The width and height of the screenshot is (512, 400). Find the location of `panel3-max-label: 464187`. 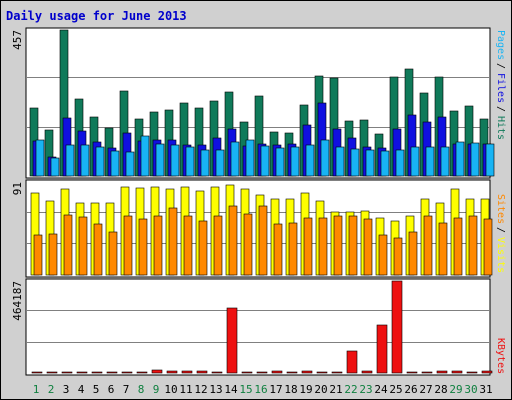

panel3-max-label: 464187 is located at coordinates (17, 301).